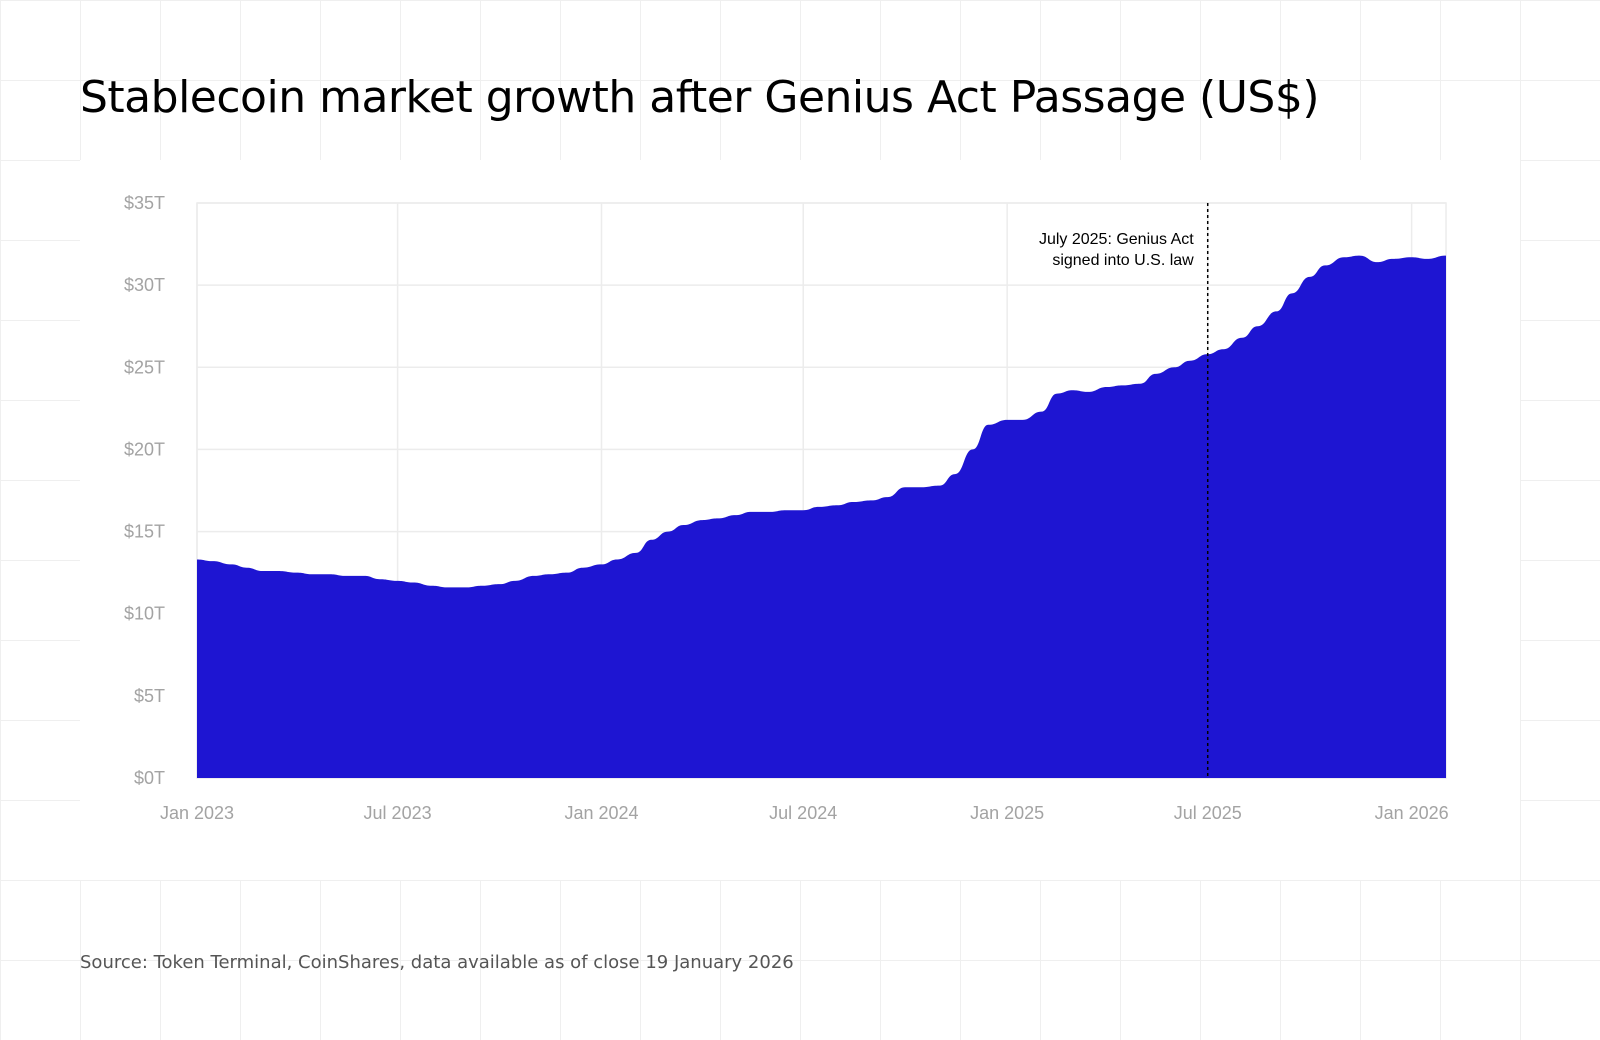 The image size is (1600, 1040). I want to click on annotation-label: signed into U.S. law, so click(1123, 260).